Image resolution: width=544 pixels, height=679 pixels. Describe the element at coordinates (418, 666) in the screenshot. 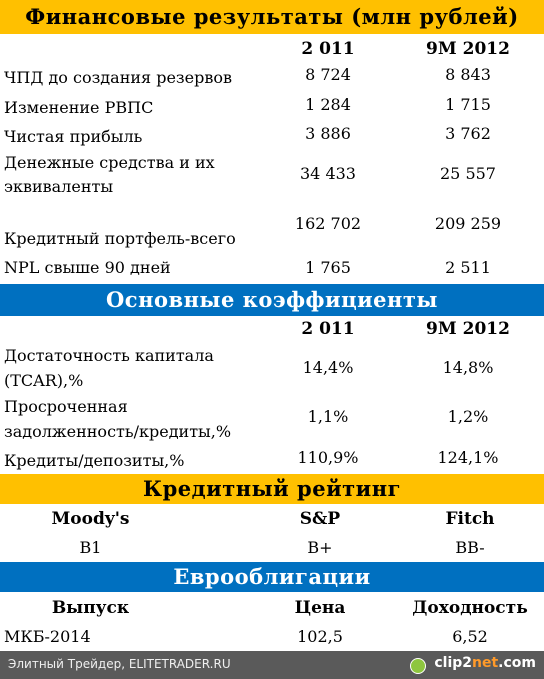

I see `clip2net-logo-icon` at that location.